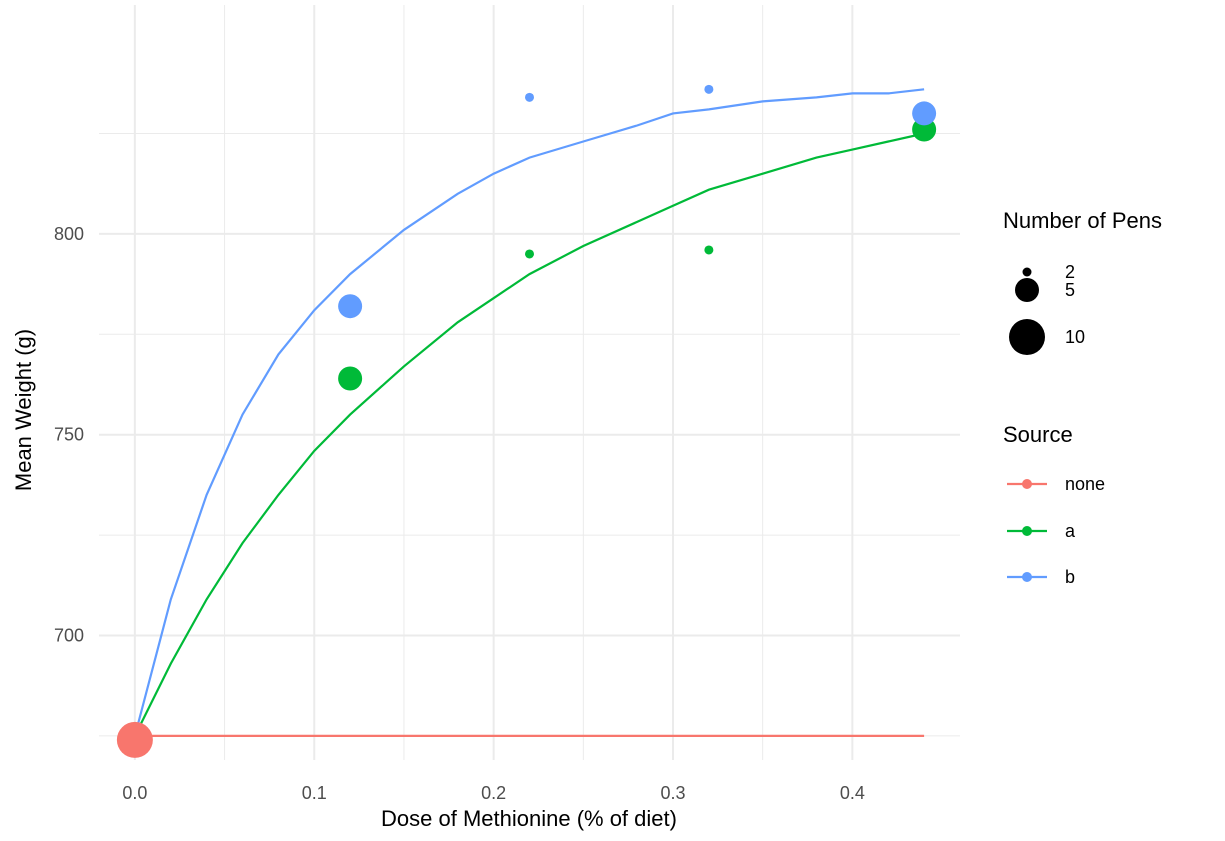  What do you see at coordinates (1070, 577) in the screenshot?
I see `legend-color-label: b` at bounding box center [1070, 577].